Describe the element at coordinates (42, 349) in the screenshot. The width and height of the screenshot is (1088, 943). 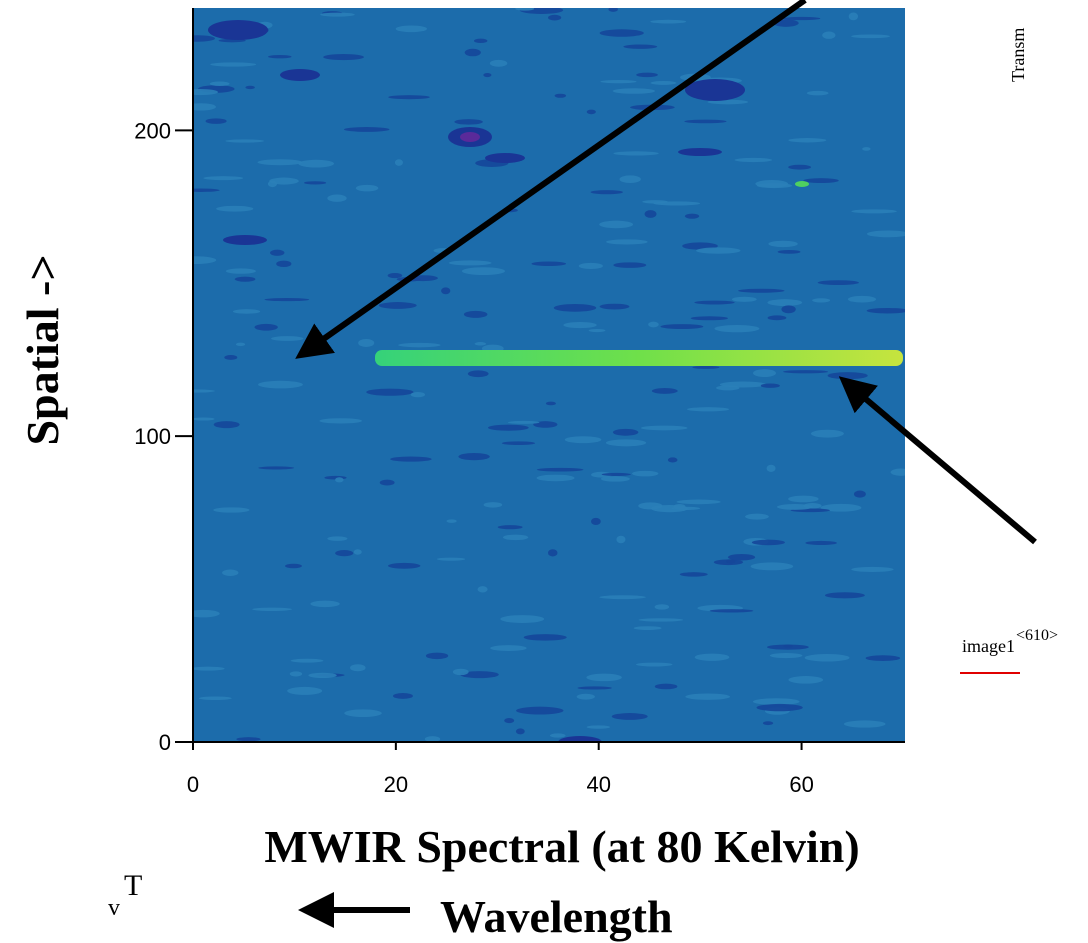
I see `y-axis-label: Spatial ->` at that location.